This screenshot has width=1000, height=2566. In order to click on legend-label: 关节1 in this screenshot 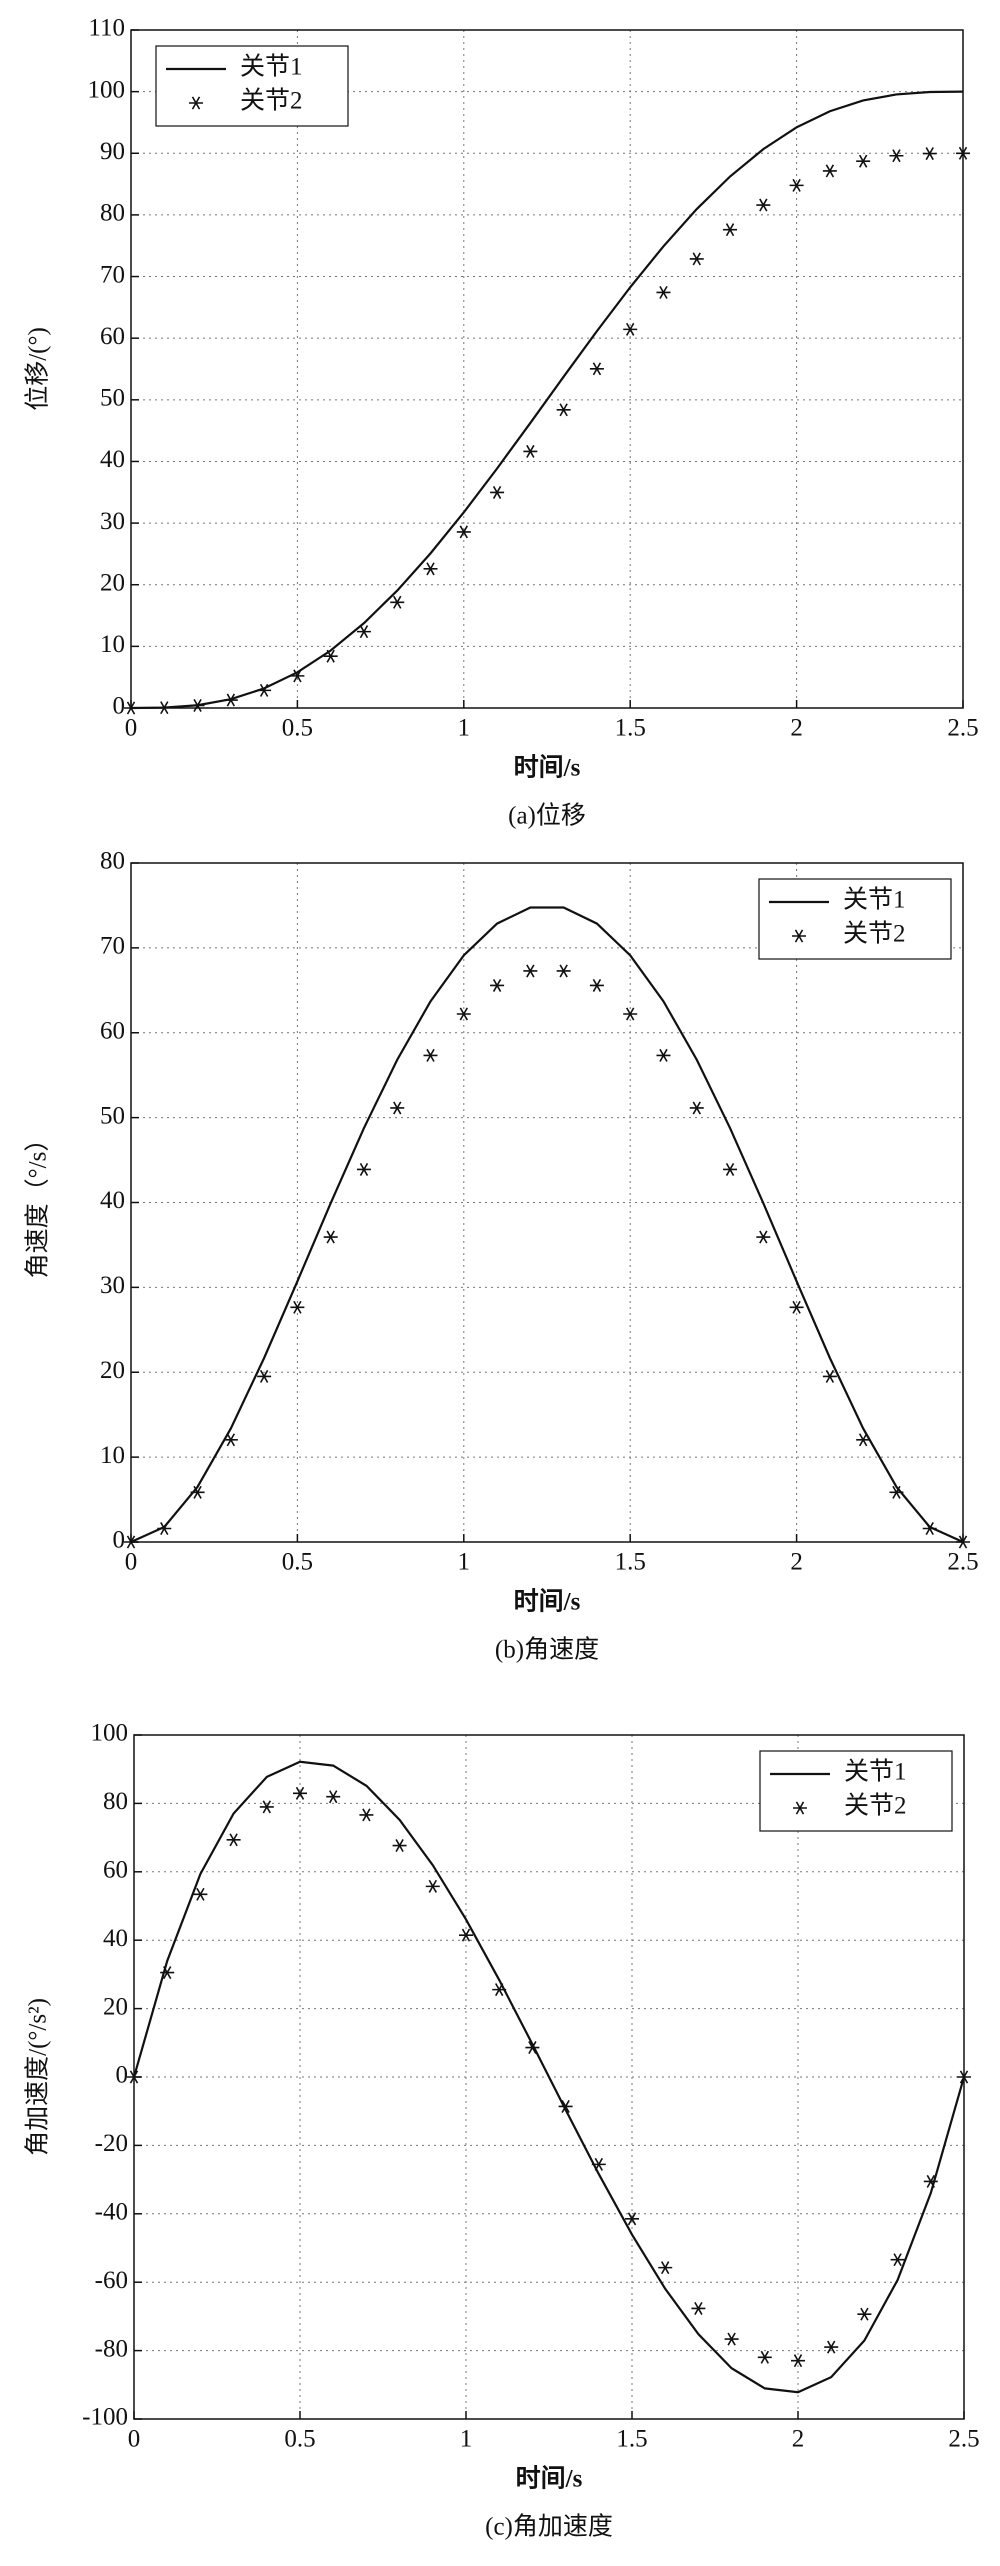, I will do `click(875, 1772)`.